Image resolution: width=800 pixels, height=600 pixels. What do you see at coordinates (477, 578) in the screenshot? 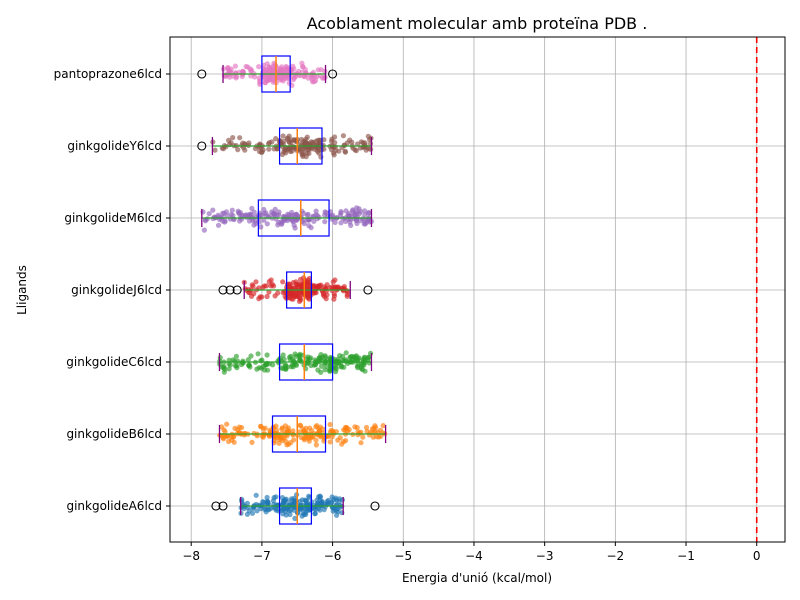
I see `x-axis-label: Energia d'unió (kcal/mol)` at bounding box center [477, 578].